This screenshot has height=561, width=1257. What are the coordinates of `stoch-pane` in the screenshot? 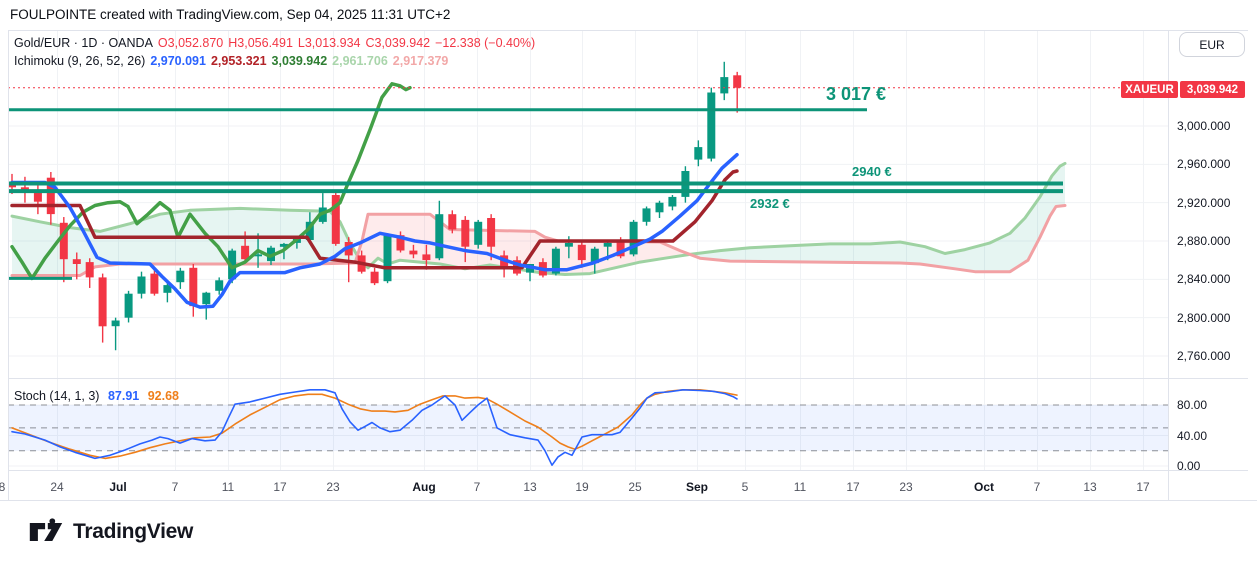 It's located at (588, 427).